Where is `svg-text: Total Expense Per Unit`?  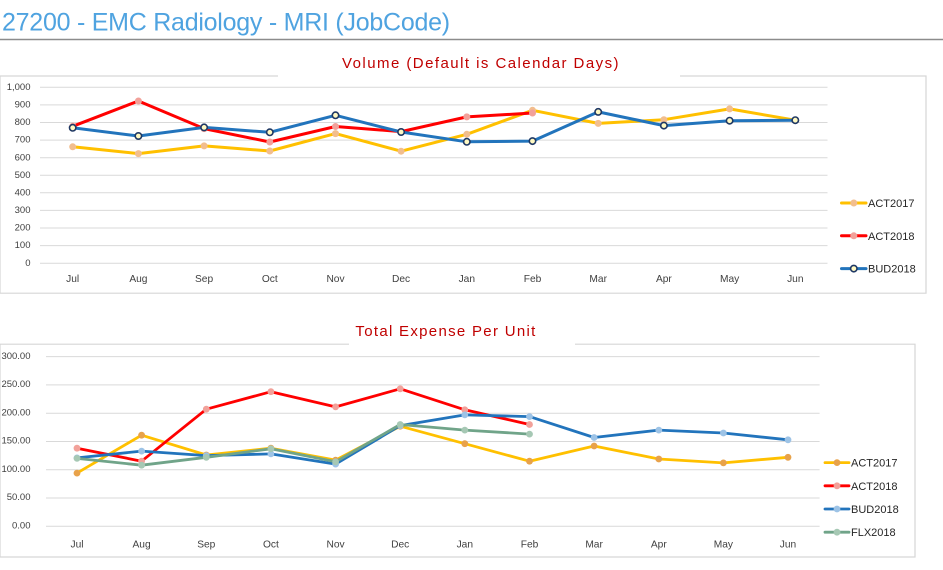
svg-text: Total Expense Per Unit is located at coordinates (445, 331).